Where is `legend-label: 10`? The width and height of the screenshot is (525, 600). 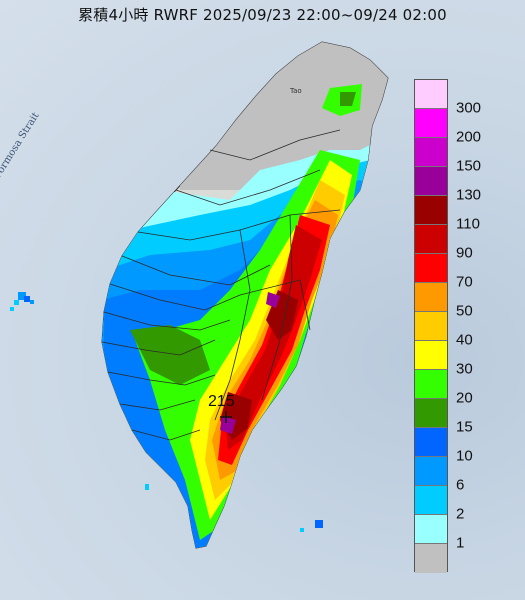
legend-label: 10 is located at coordinates (464, 456).